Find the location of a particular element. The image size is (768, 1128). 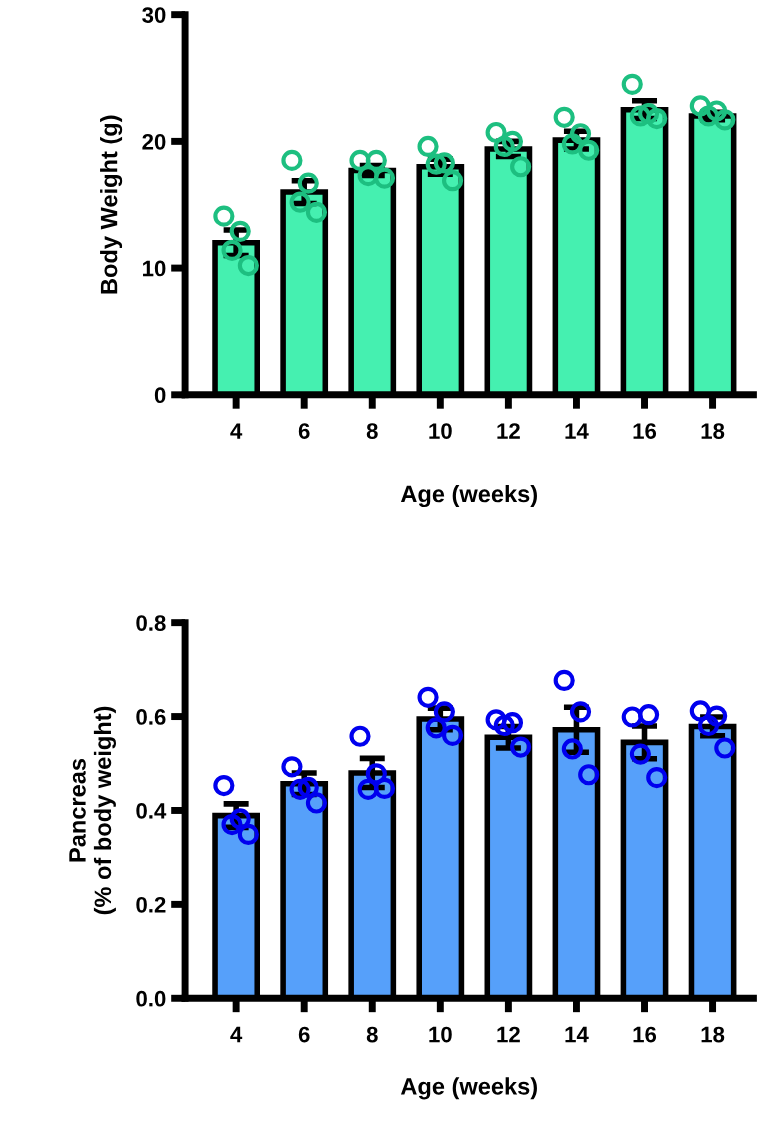

y-axis-title: Body Weight (g) is located at coordinates (111, 204).